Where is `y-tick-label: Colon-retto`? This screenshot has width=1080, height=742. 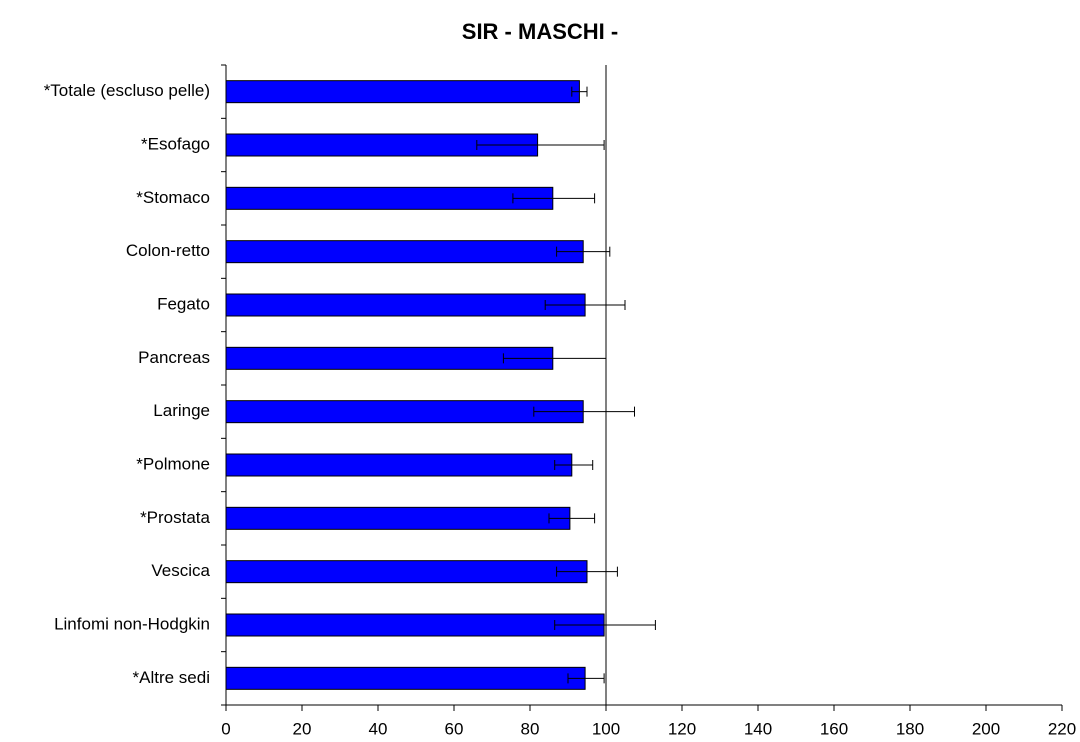
y-tick-label: Colon-retto is located at coordinates (168, 250).